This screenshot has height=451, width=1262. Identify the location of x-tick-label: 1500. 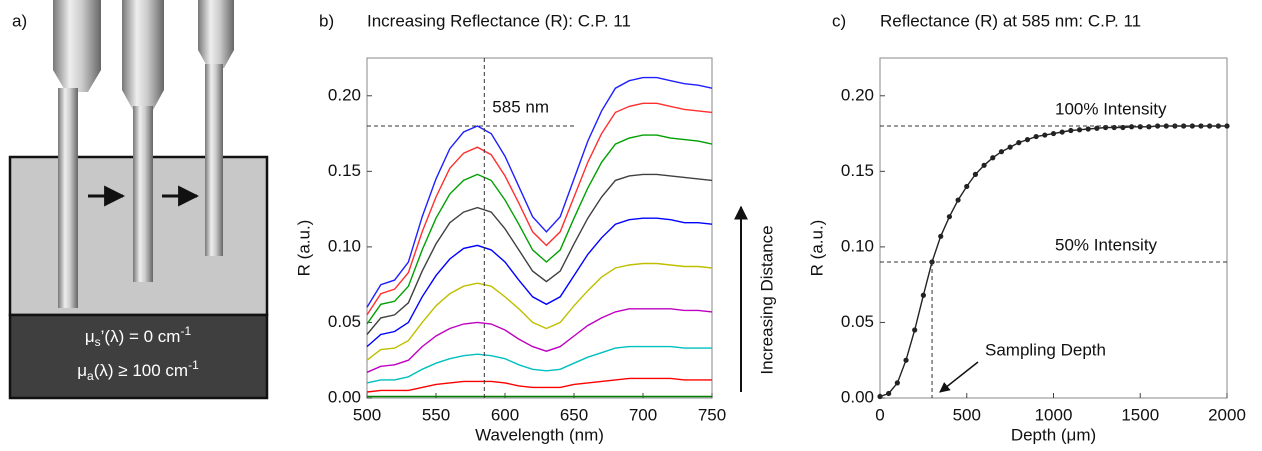
(1140, 414).